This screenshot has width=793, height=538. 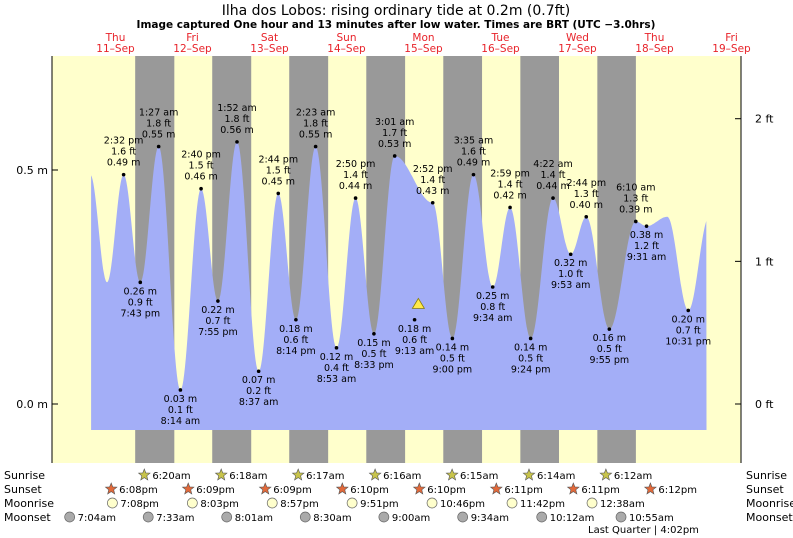 I want to click on sunrise-time: 6:20am, so click(x=171, y=476).